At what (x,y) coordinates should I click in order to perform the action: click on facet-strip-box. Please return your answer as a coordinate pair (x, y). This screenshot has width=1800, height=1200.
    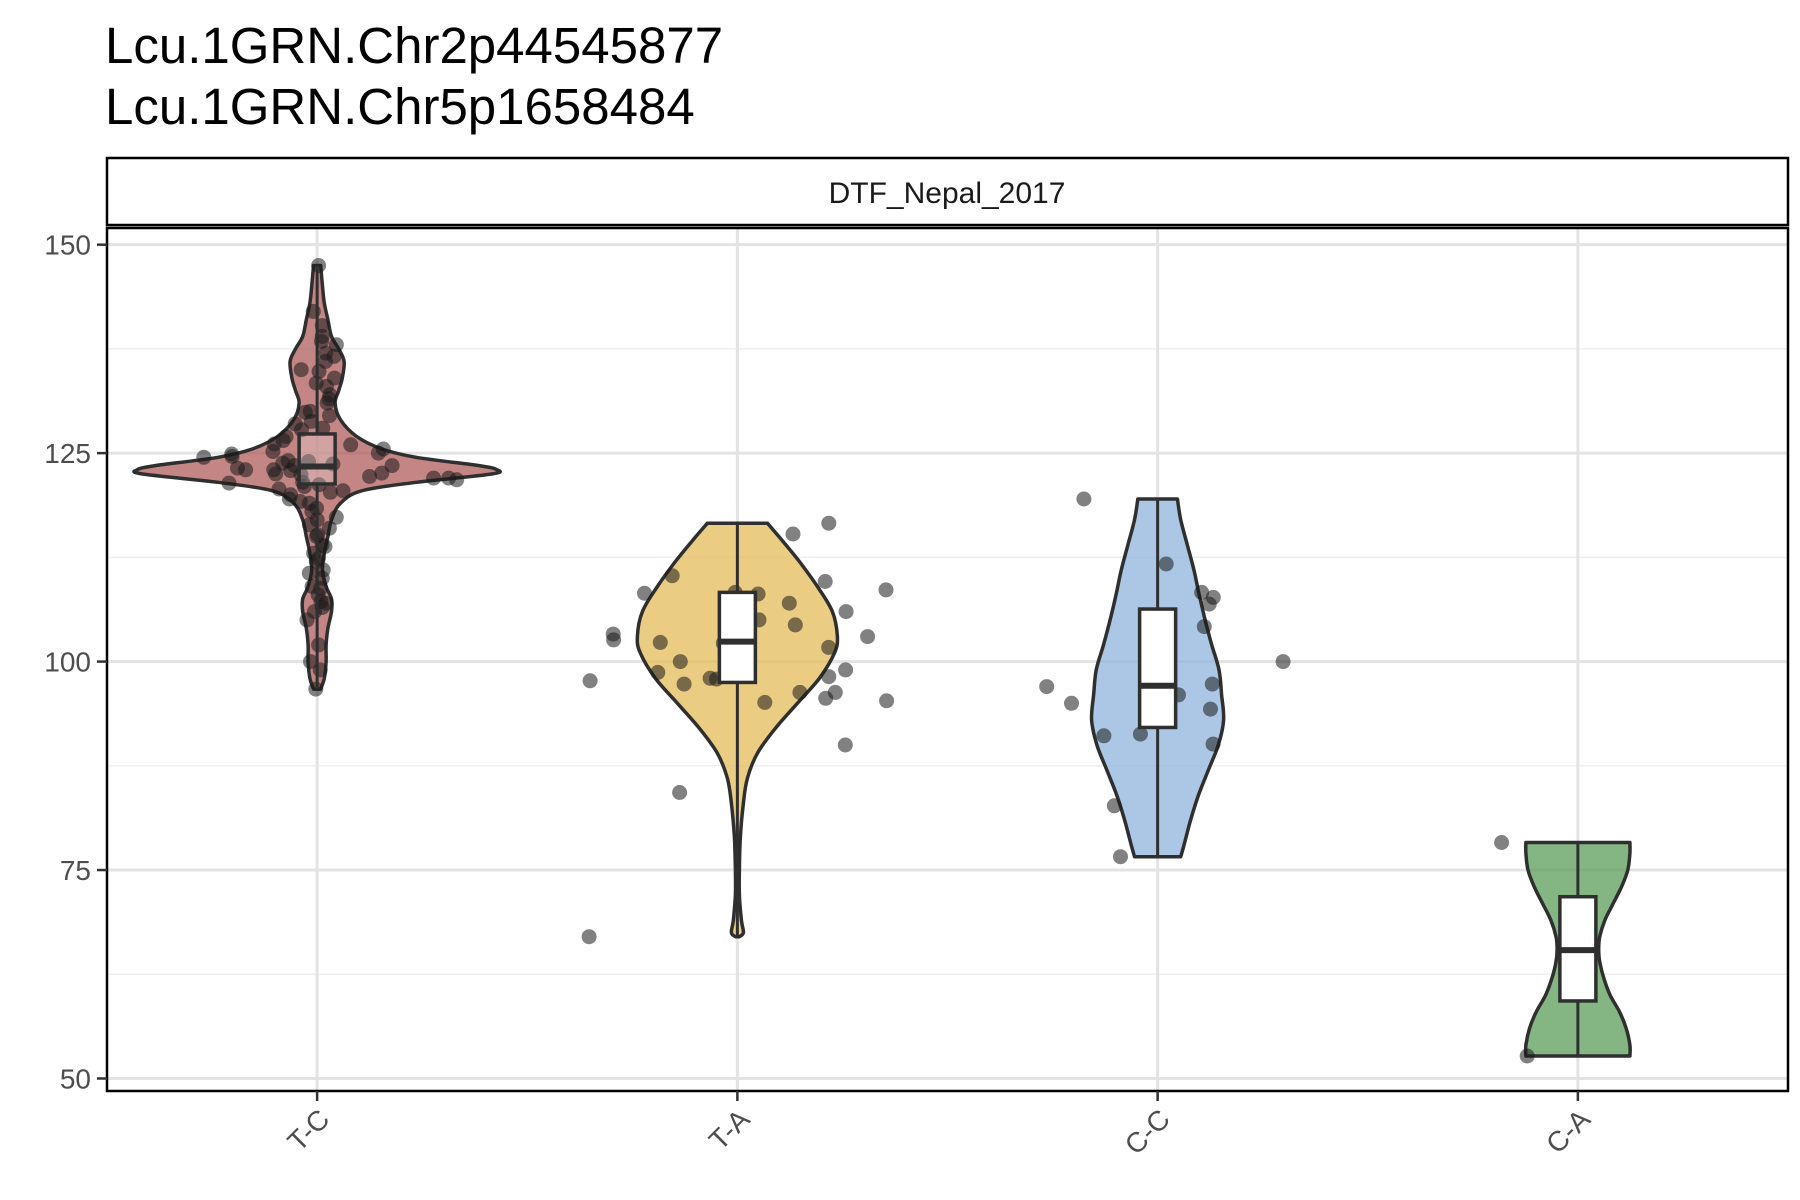
    Looking at the image, I should click on (947, 191).